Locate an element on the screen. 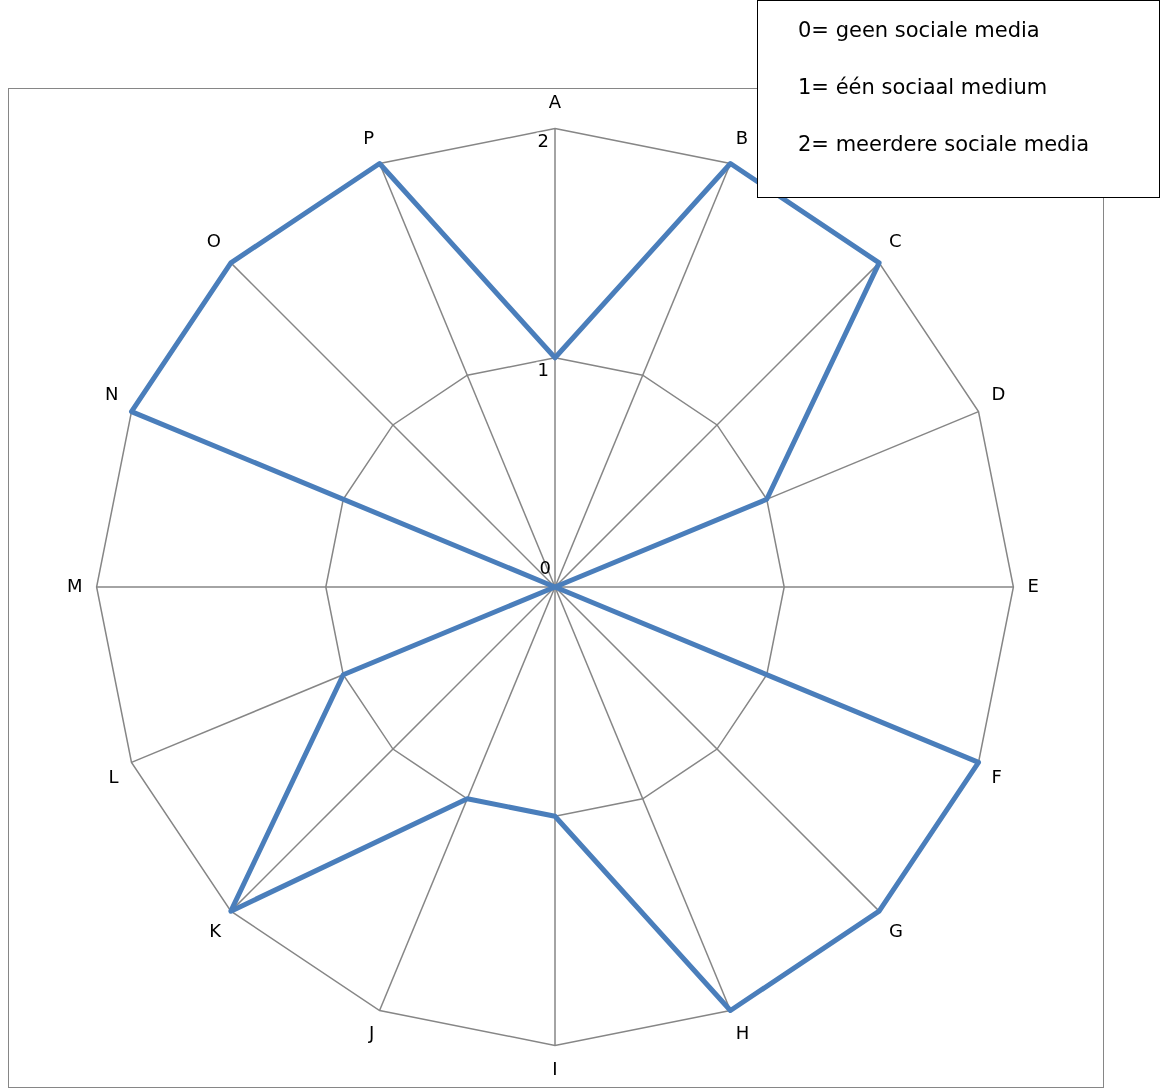 Image resolution: width=1160 pixels, height=1088 pixels. spoke-label: L is located at coordinates (113, 777).